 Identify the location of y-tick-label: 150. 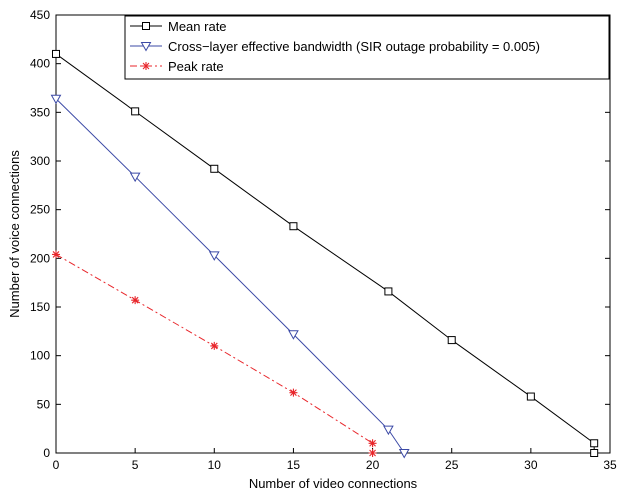
(40, 307).